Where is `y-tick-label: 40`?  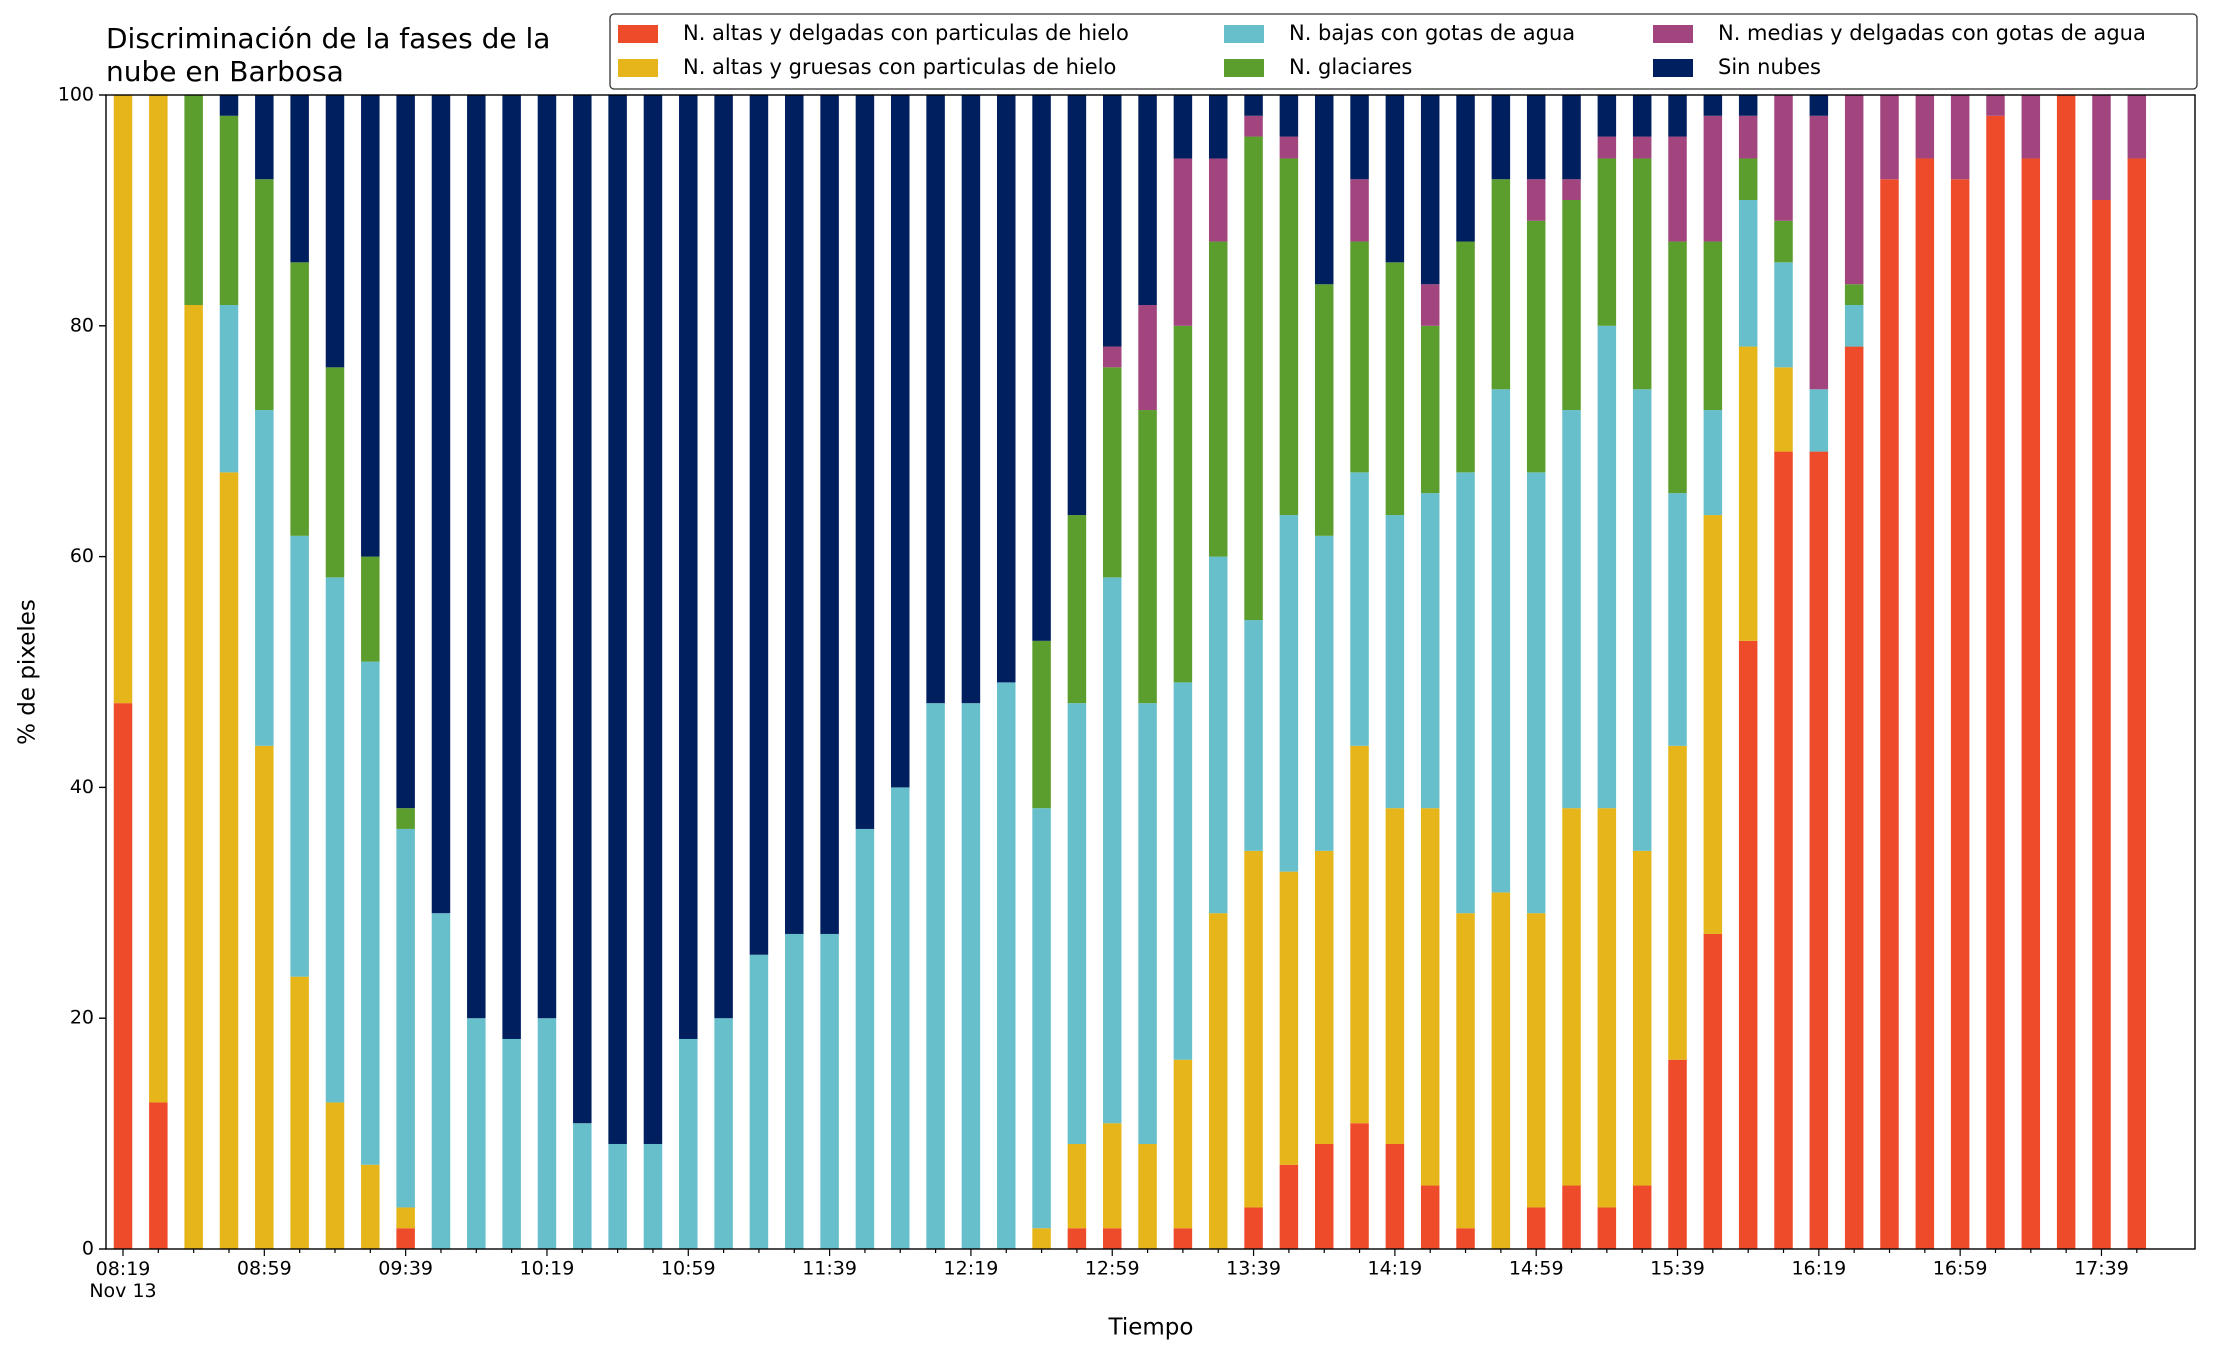 y-tick-label: 40 is located at coordinates (82, 787).